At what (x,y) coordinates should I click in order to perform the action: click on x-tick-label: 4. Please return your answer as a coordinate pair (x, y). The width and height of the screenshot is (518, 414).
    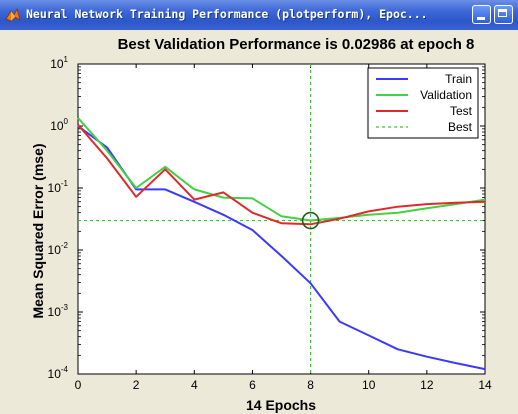
    Looking at the image, I should click on (194, 385).